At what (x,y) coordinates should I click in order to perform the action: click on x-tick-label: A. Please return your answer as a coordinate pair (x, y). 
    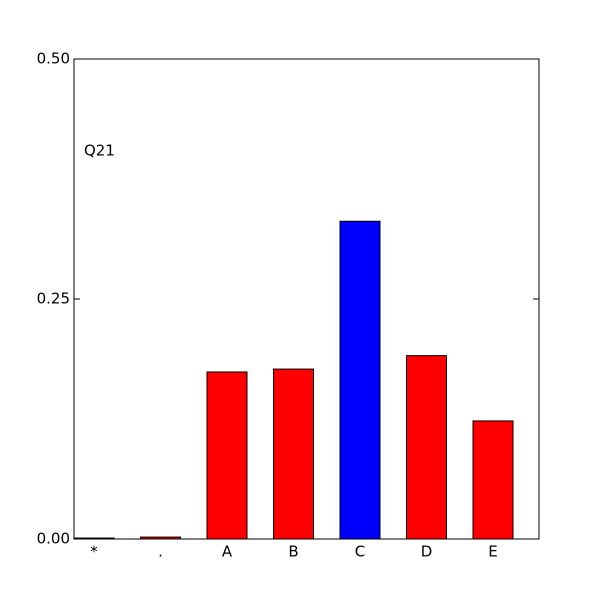
    Looking at the image, I should click on (227, 552).